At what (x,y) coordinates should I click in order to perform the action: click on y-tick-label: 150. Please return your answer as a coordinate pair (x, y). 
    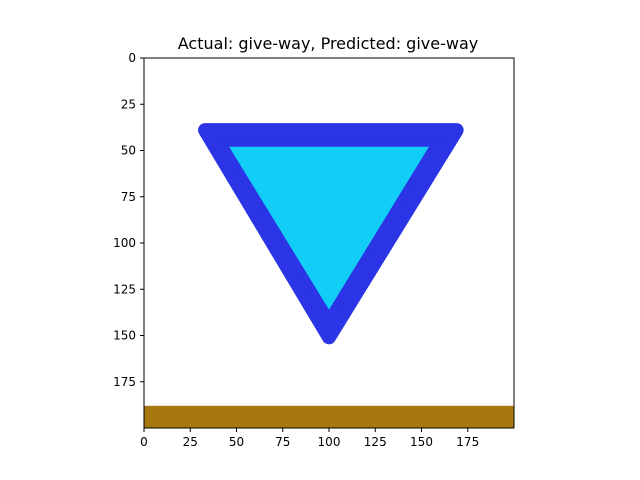
    Looking at the image, I should click on (124, 336).